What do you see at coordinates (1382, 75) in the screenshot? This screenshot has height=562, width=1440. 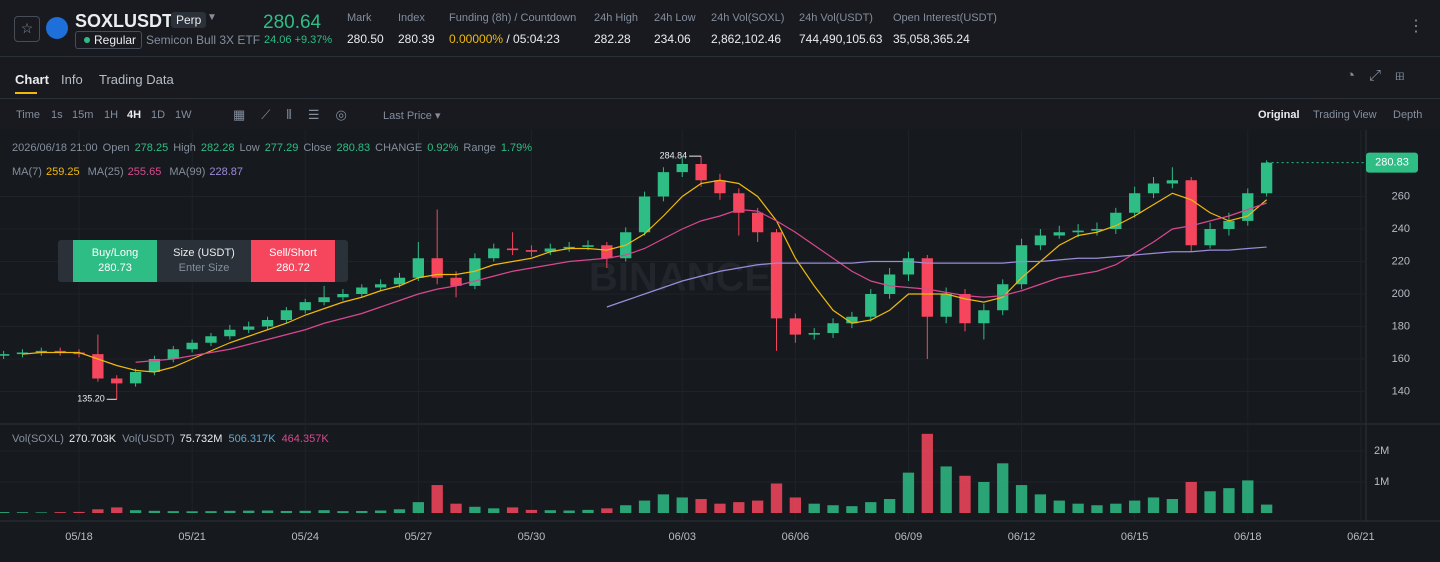 I see `chart-icons: ◔⤢⊞` at bounding box center [1382, 75].